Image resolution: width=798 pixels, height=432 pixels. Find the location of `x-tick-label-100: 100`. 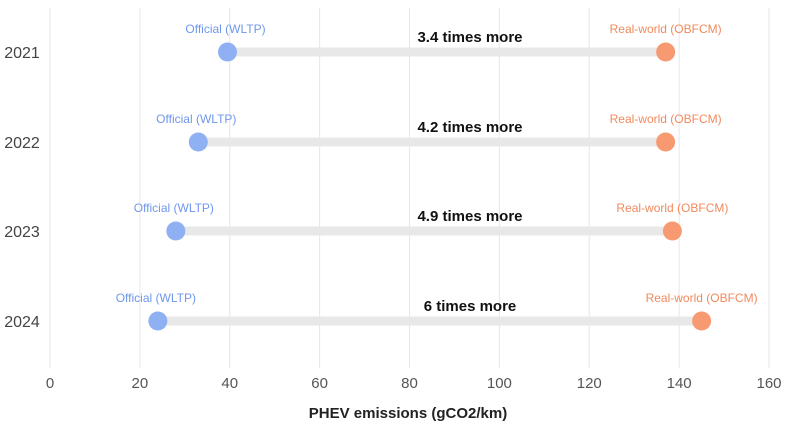

x-tick-label-100: 100 is located at coordinates (499, 383).